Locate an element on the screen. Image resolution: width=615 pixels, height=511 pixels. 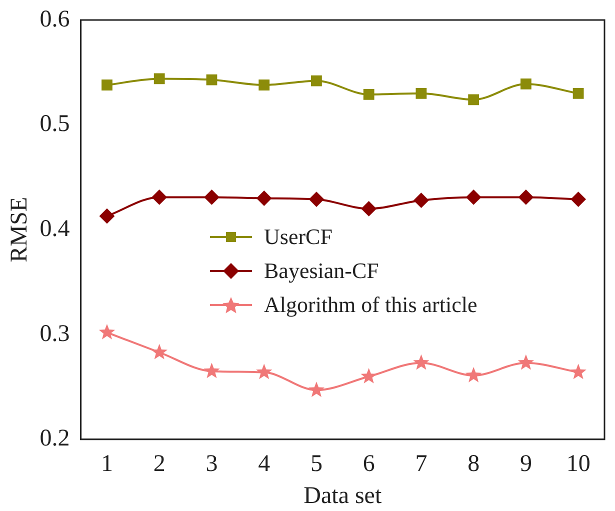
y-tick-label: 0.6 is located at coordinates (55, 19).